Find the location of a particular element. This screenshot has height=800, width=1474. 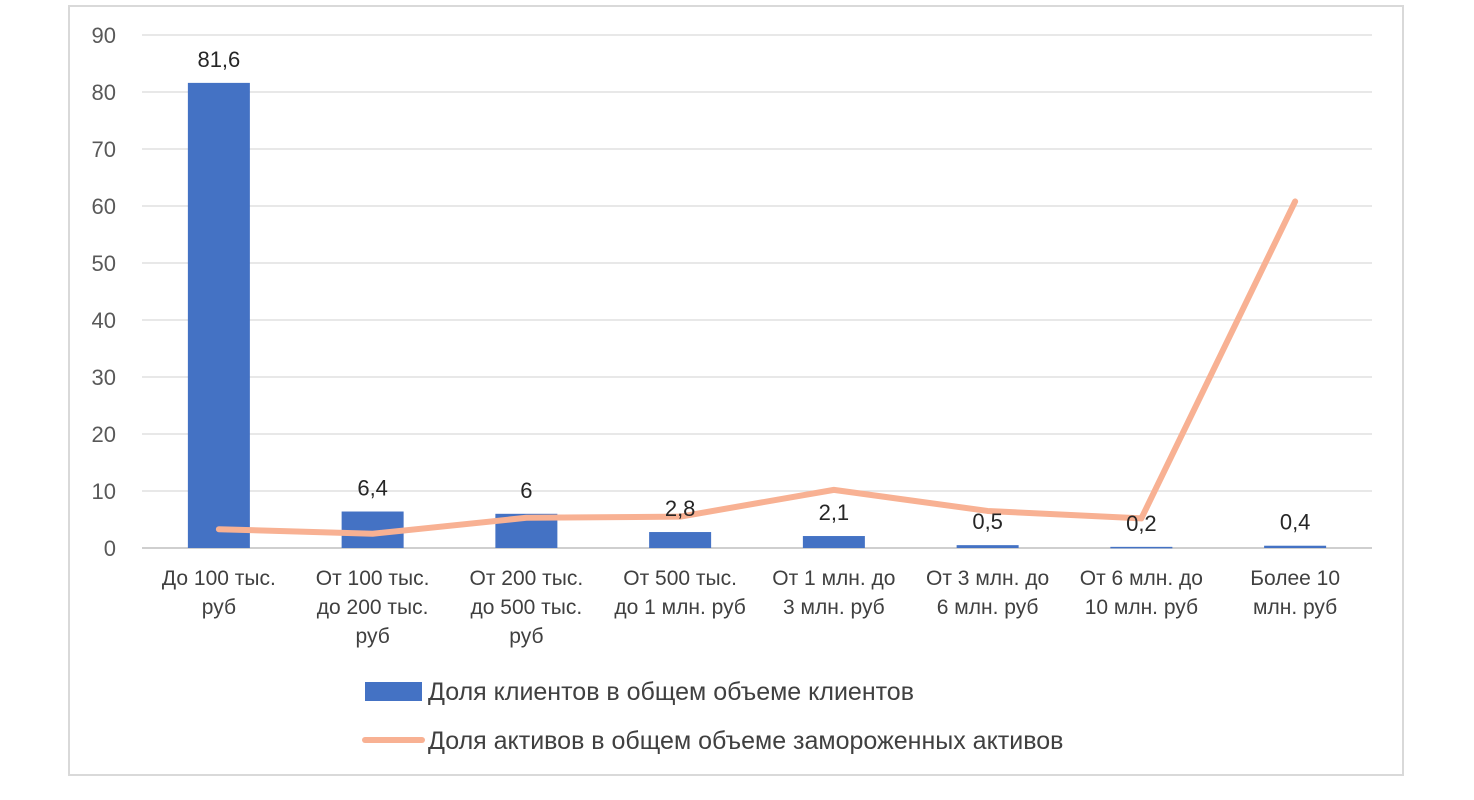

bar-data-label: 81,6 is located at coordinates (218, 59).